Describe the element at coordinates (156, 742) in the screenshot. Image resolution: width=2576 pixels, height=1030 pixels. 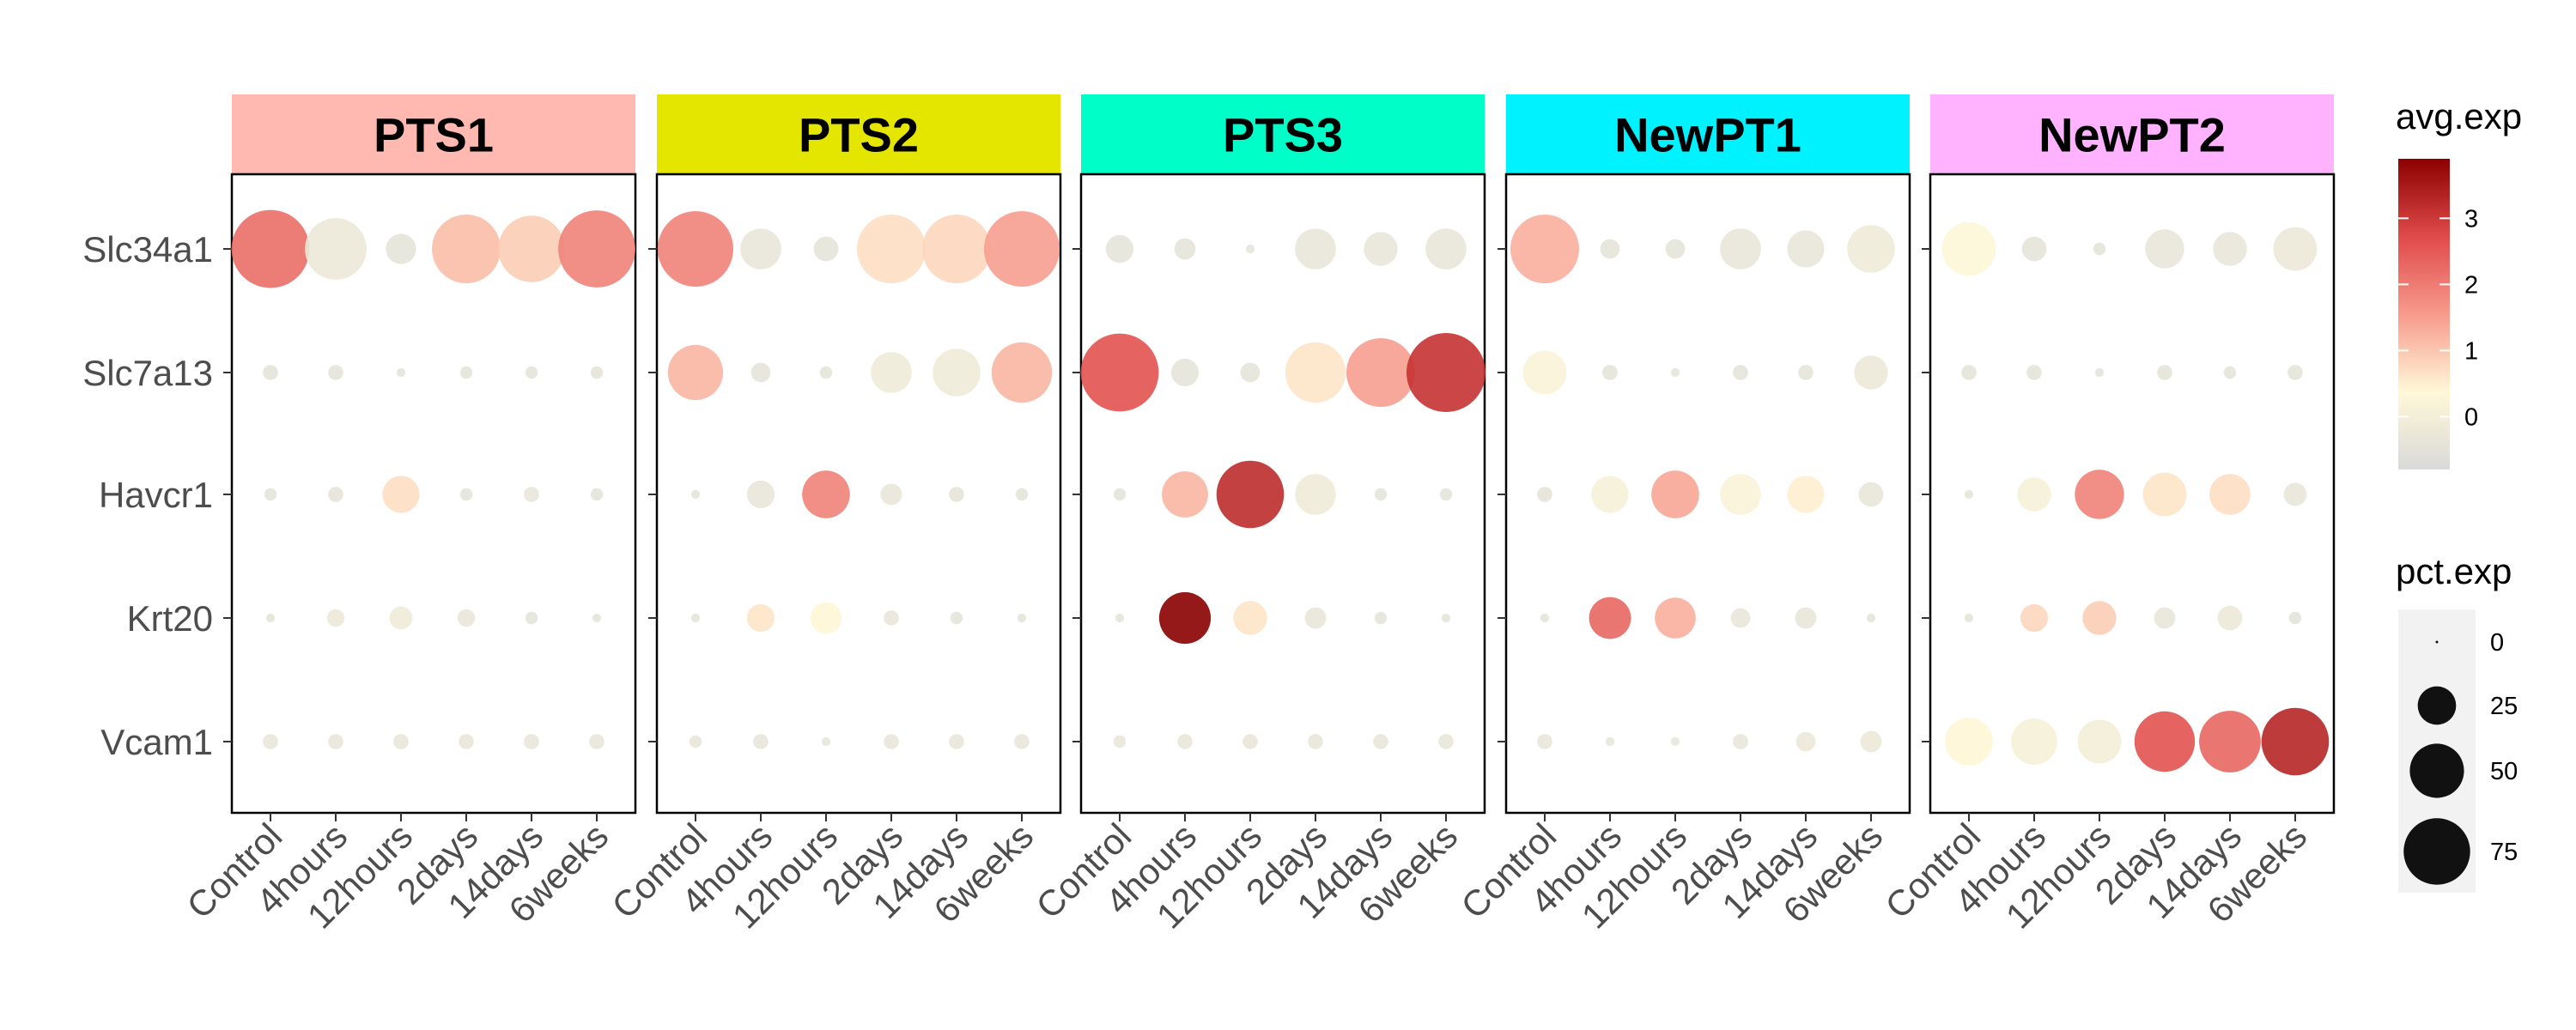
I see `y-tick-label: Vcam1` at that location.